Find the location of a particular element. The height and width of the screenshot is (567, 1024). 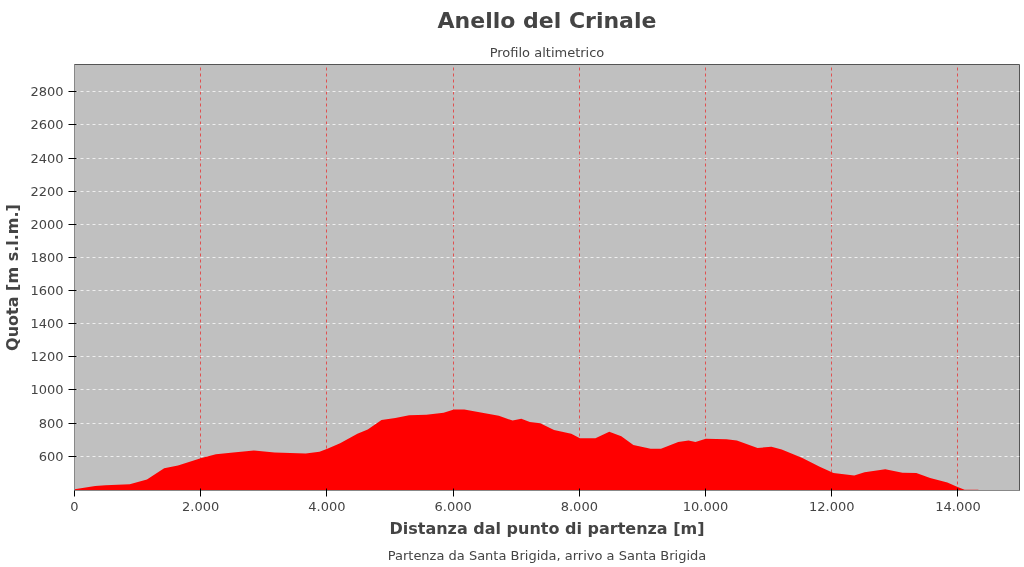

x-tick-label: 0 is located at coordinates (74, 506).